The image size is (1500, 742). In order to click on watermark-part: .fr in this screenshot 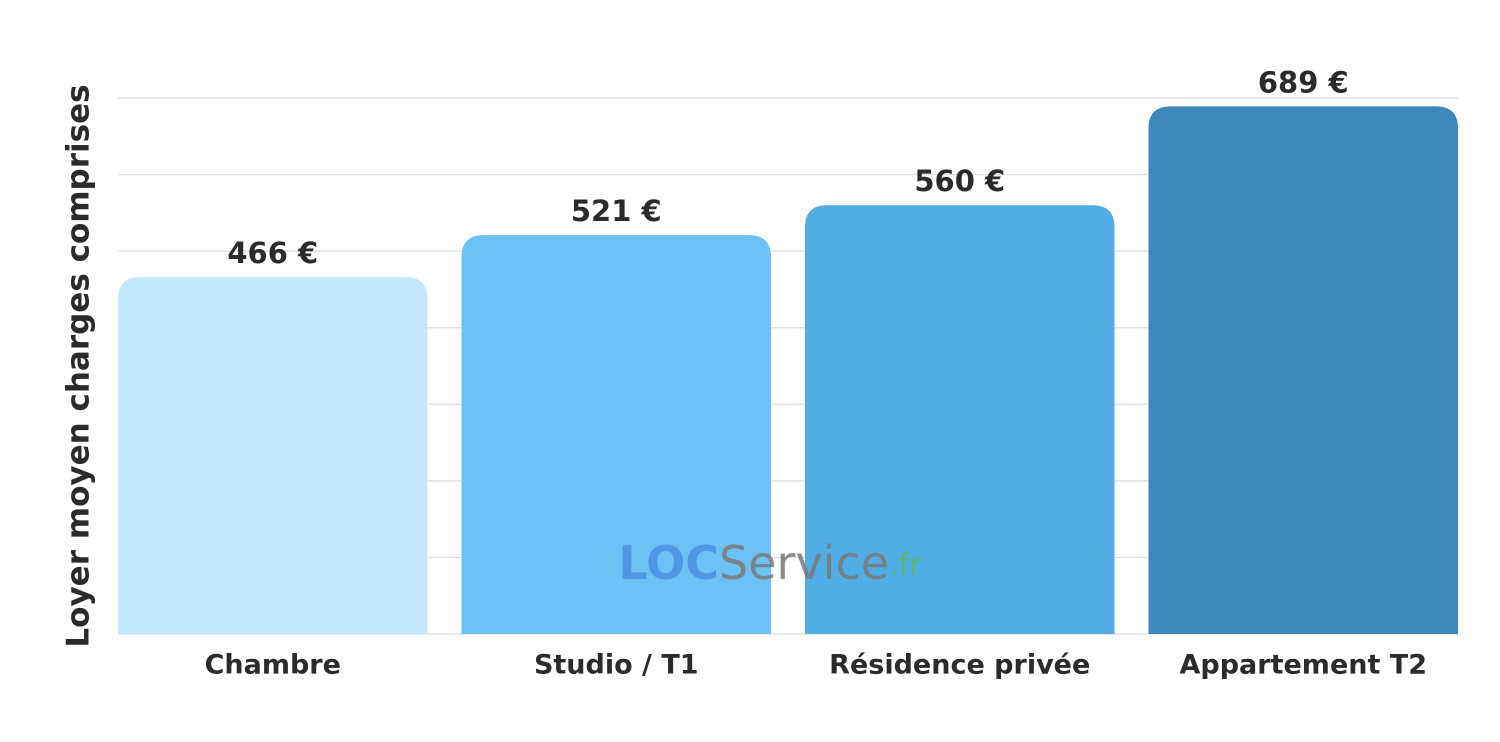, I will do `click(905, 565)`.